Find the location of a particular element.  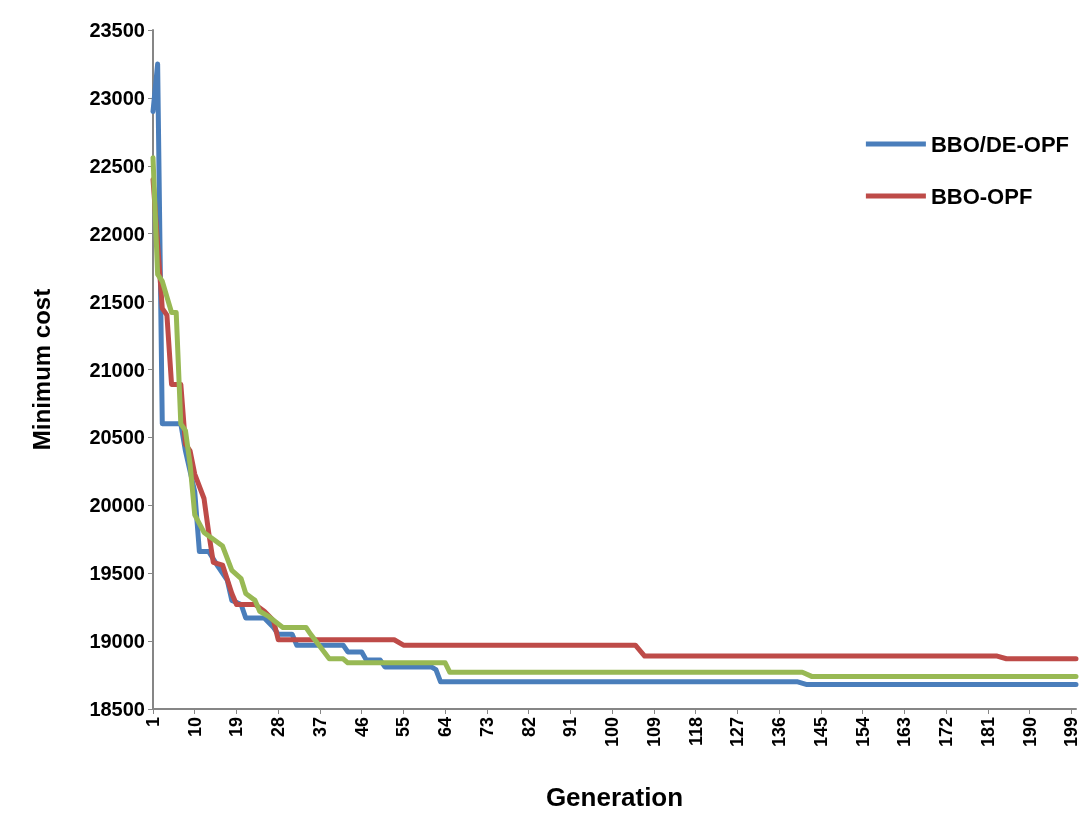

y-tick-label: 23000 is located at coordinates (117, 97).